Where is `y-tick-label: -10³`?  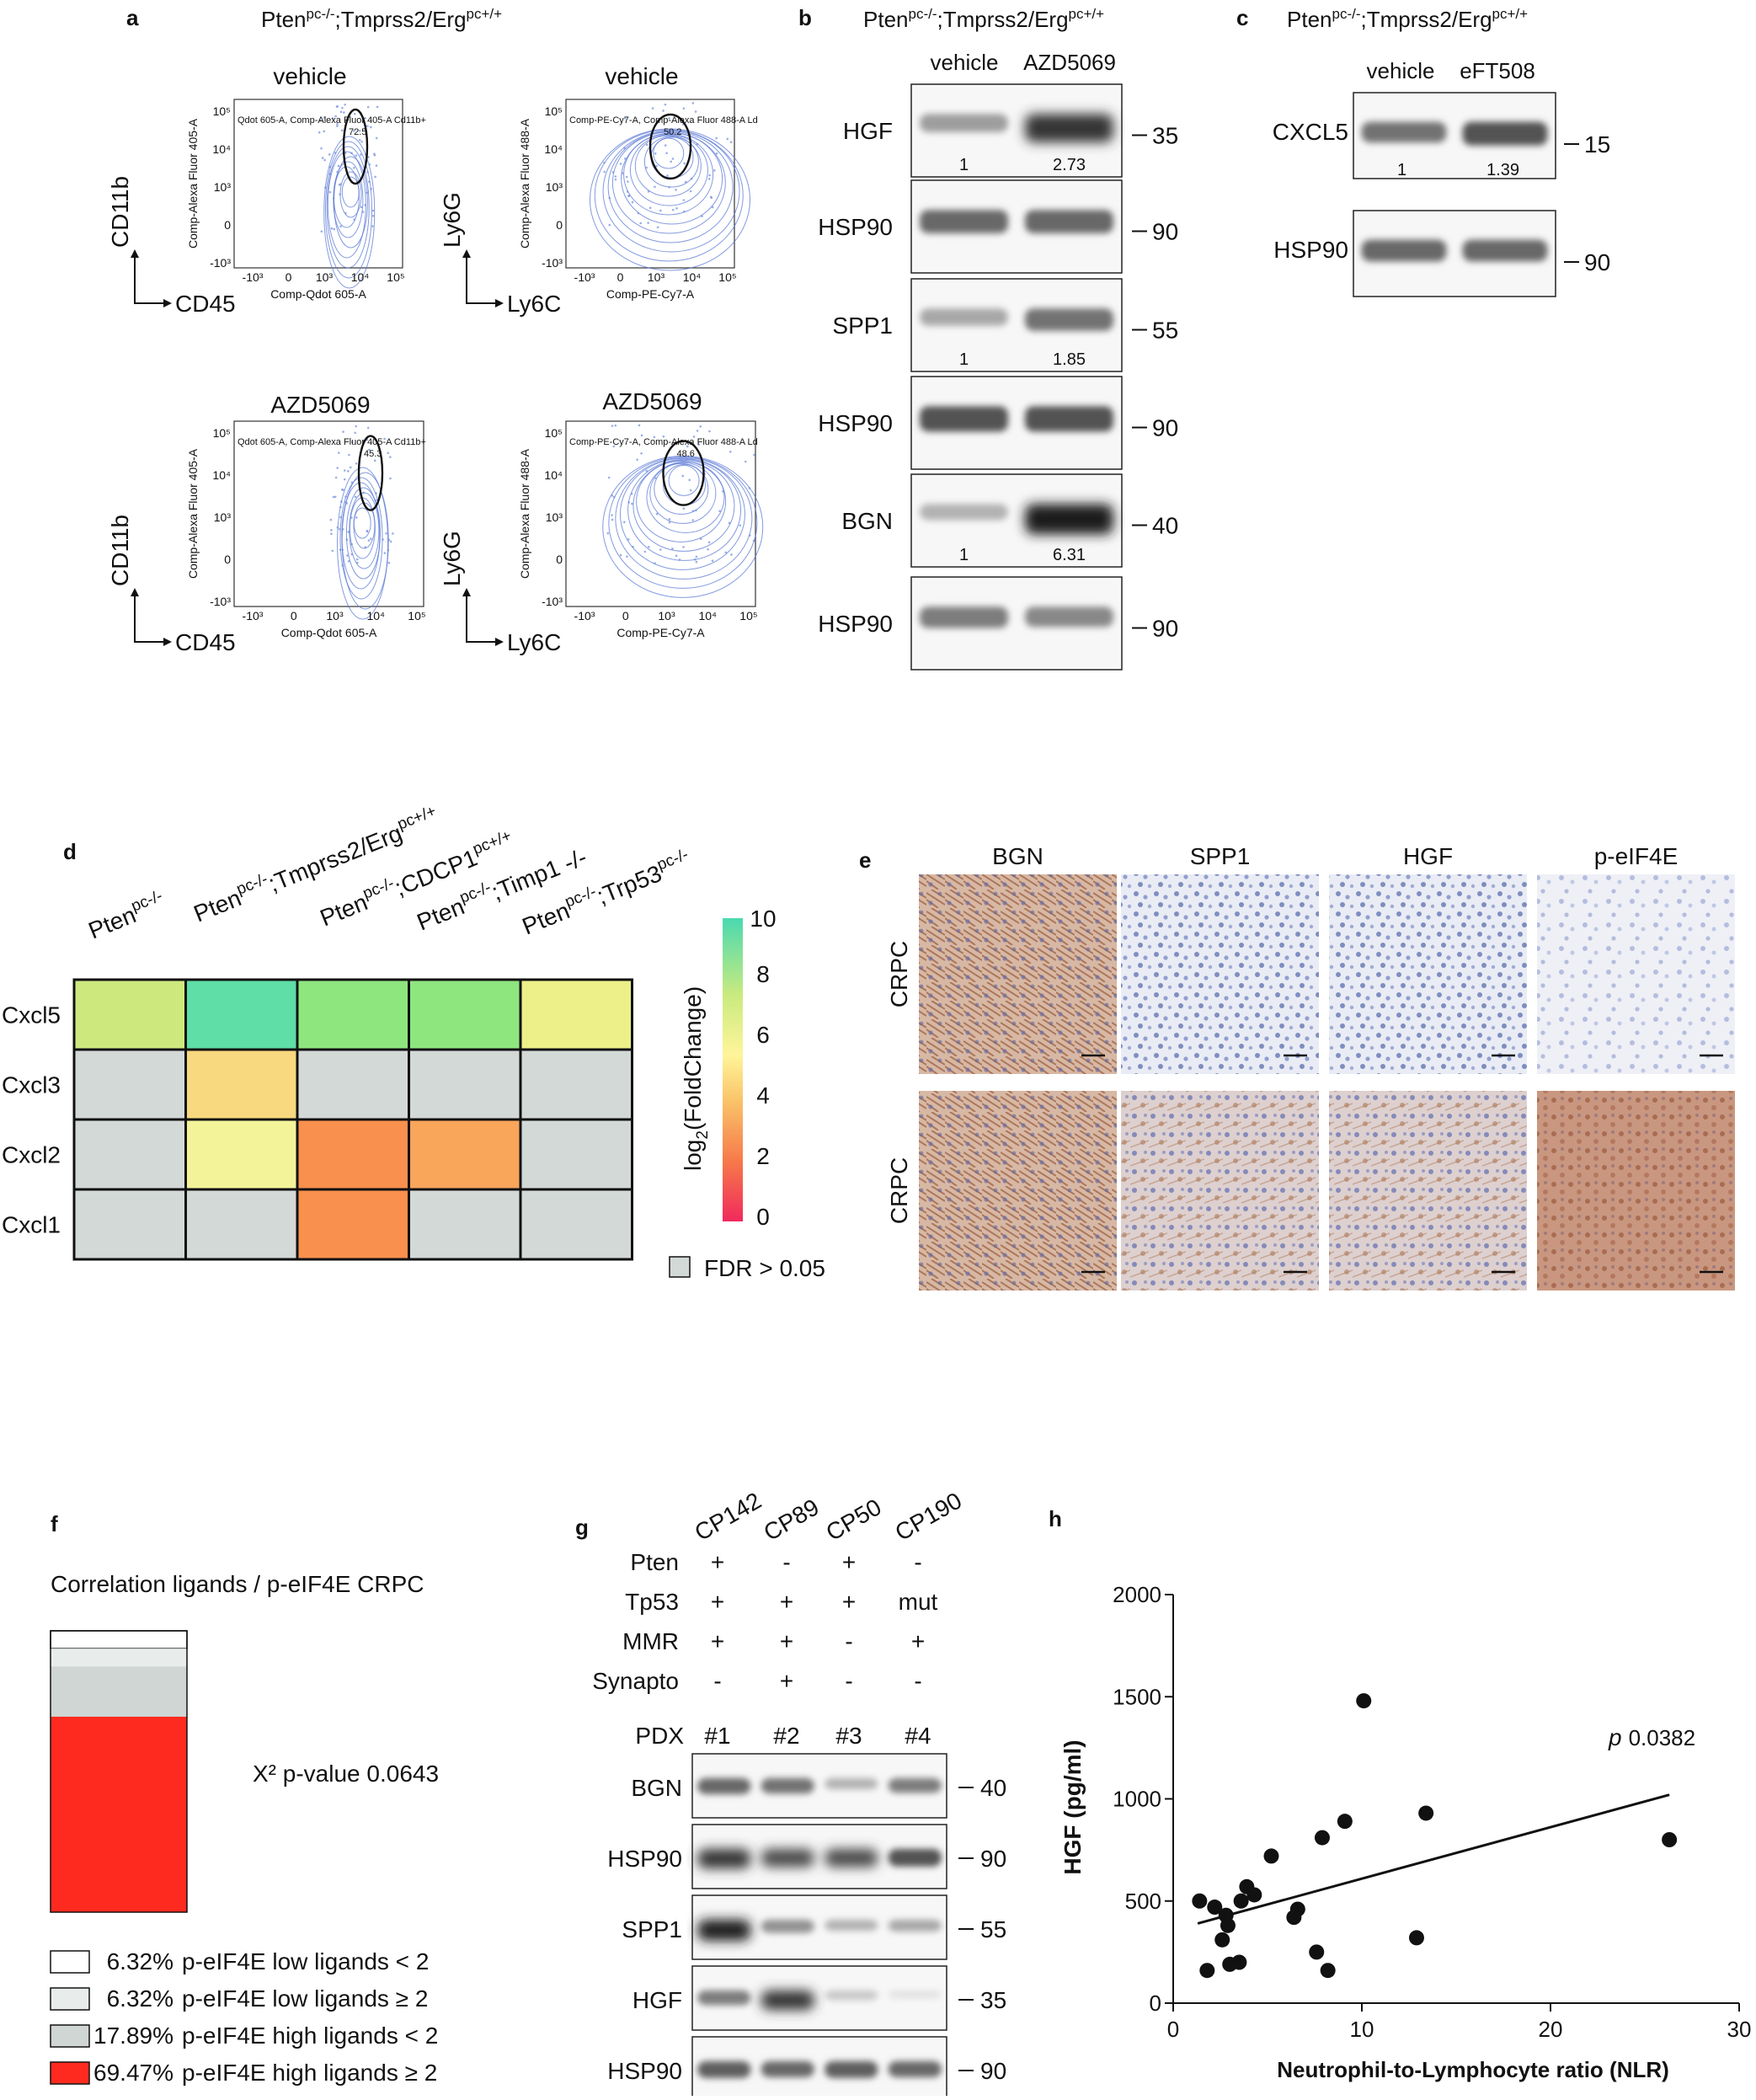
y-tick-label: -10³ is located at coordinates (220, 263).